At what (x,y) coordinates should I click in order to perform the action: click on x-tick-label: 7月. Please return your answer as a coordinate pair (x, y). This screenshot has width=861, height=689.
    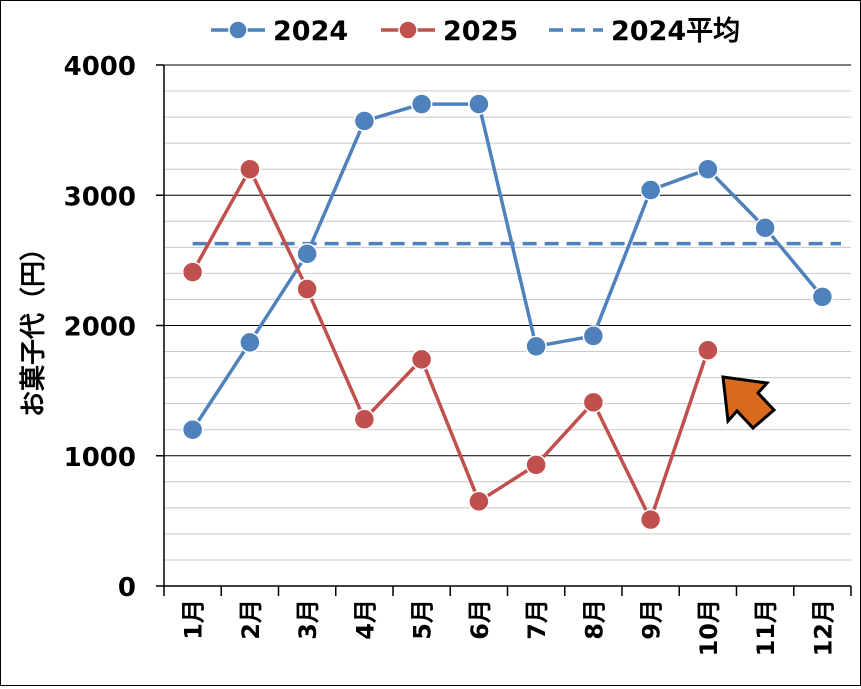
    Looking at the image, I should click on (537, 619).